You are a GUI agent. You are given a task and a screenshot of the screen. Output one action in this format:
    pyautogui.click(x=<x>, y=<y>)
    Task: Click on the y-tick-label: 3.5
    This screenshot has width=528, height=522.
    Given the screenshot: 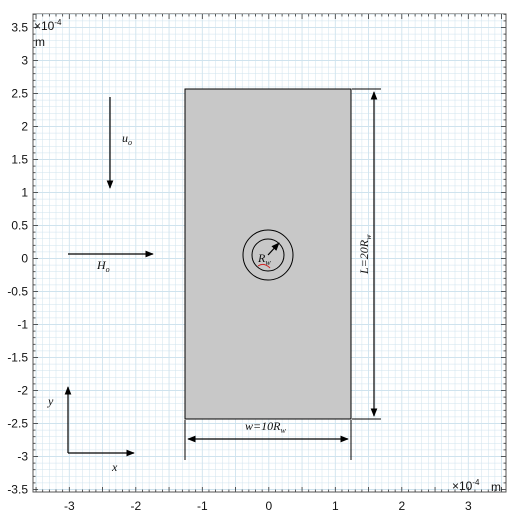 What is the action you would take?
    pyautogui.click(x=19, y=28)
    